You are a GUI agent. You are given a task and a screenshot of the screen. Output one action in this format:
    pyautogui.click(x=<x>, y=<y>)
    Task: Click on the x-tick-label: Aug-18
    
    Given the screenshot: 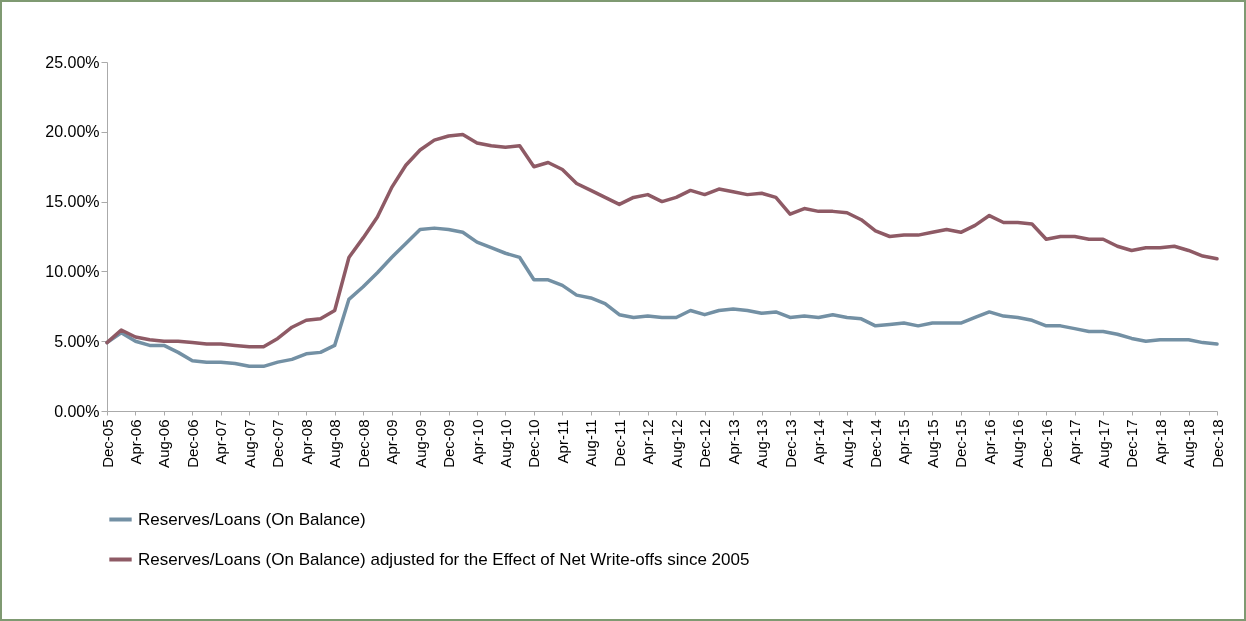 What is the action you would take?
    pyautogui.click(x=1189, y=443)
    